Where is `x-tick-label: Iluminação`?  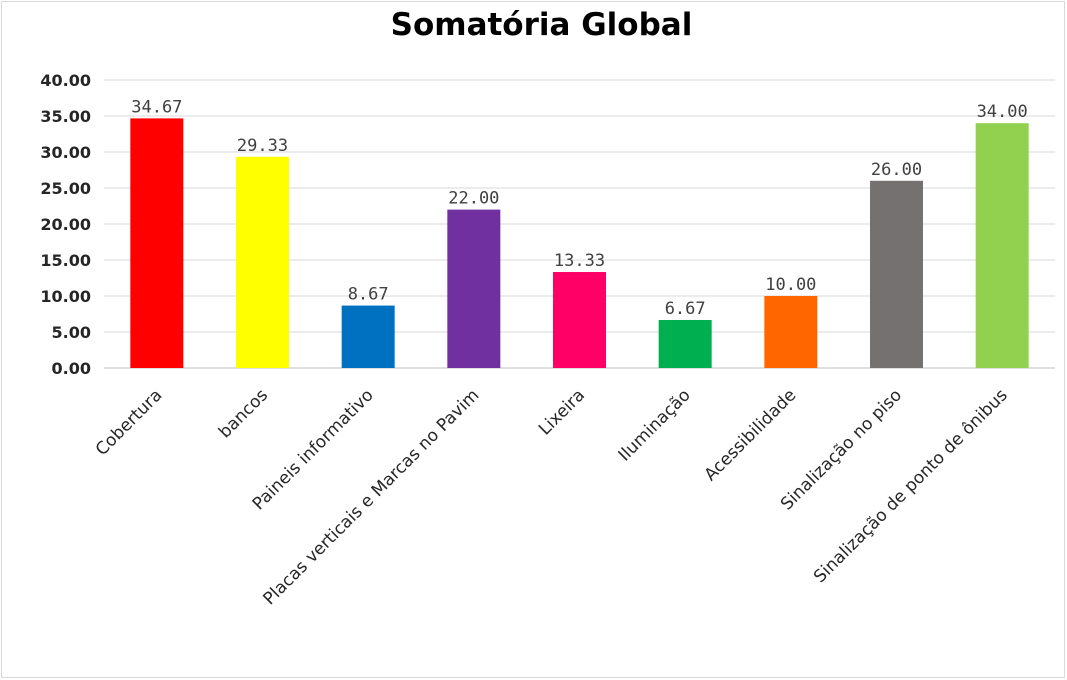
x-tick-label: Iluminação is located at coordinates (655, 425).